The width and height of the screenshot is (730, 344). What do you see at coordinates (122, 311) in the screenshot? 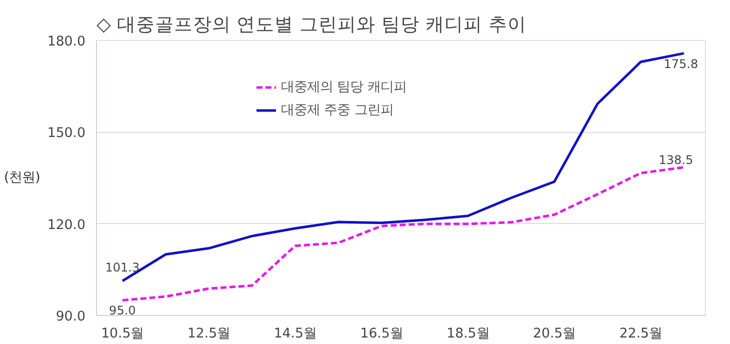
I see `data-label: 95.0` at bounding box center [122, 311].